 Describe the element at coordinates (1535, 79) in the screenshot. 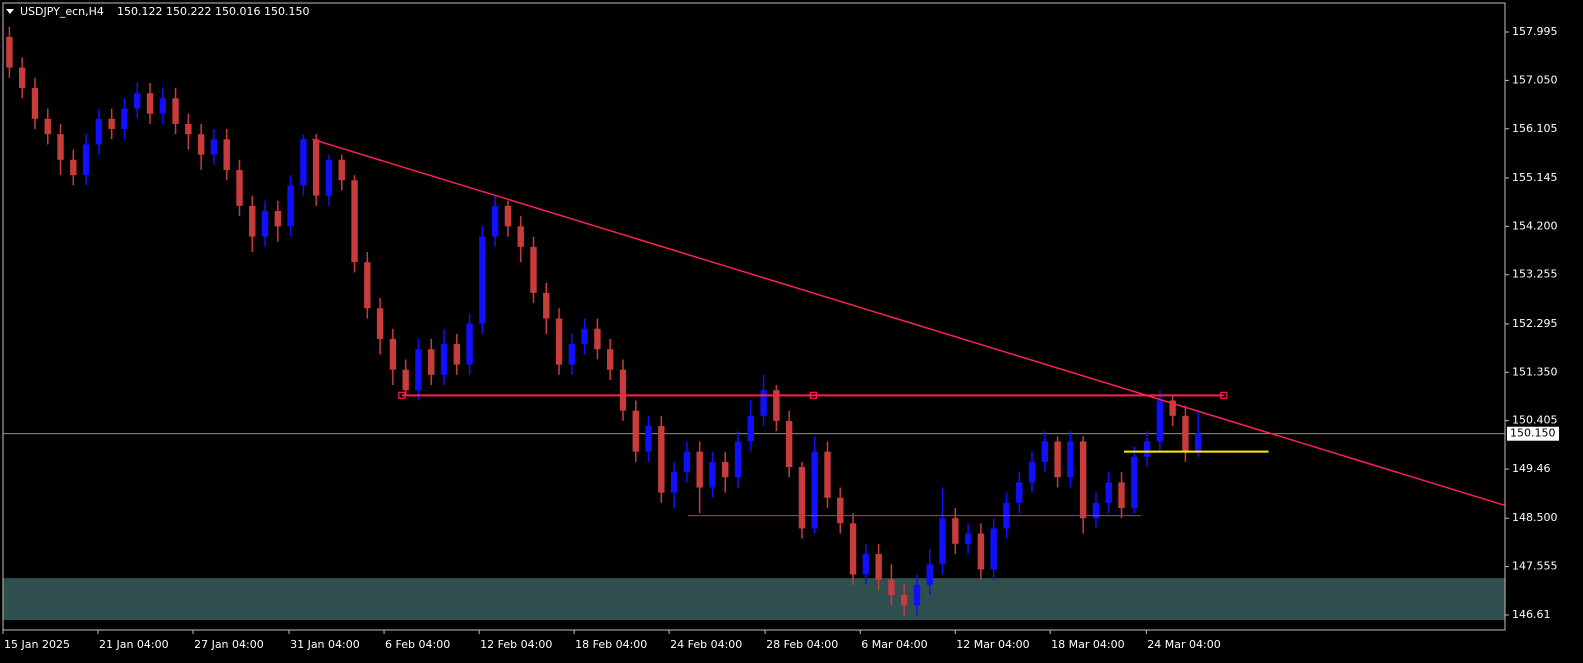

I see `y-tick-label: 157.050` at that location.